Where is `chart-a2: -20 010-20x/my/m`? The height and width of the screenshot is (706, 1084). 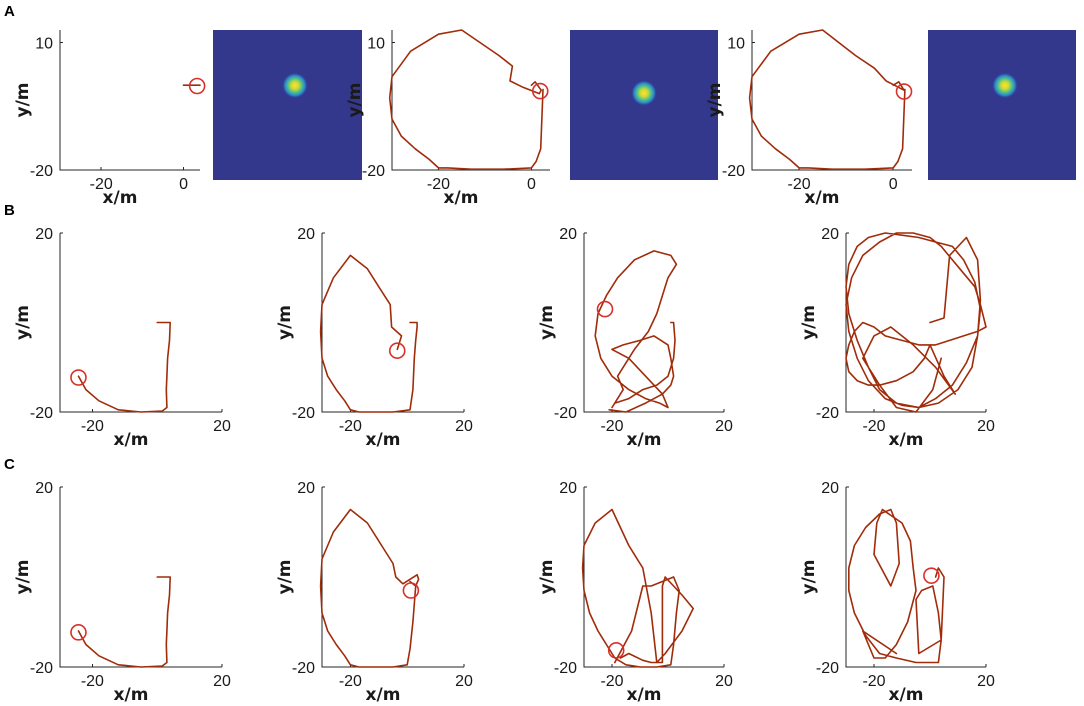
chart-a2: -20 010-20x/my/m is located at coordinates (447, 118).